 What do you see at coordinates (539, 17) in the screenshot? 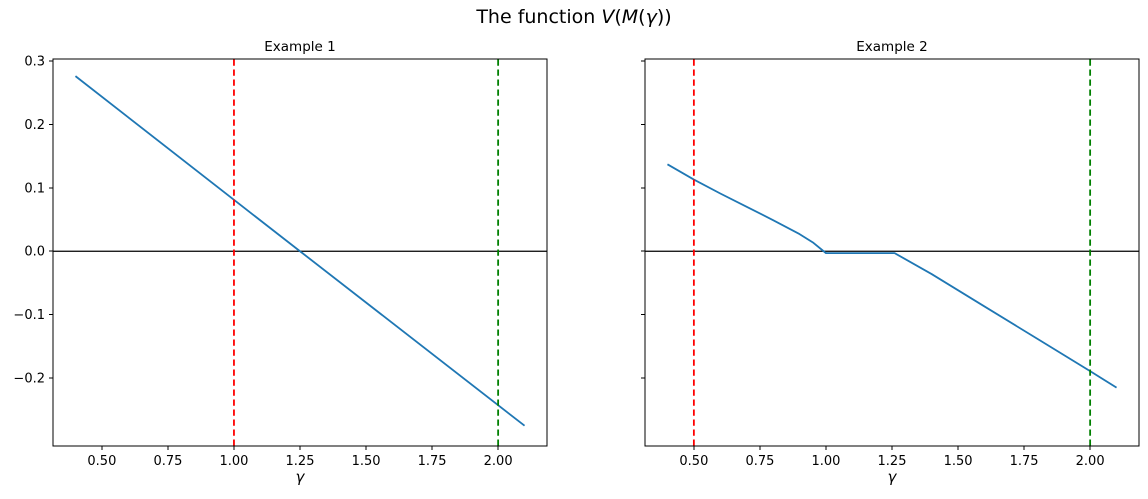
I see `figure-title-part: The function` at bounding box center [539, 17].